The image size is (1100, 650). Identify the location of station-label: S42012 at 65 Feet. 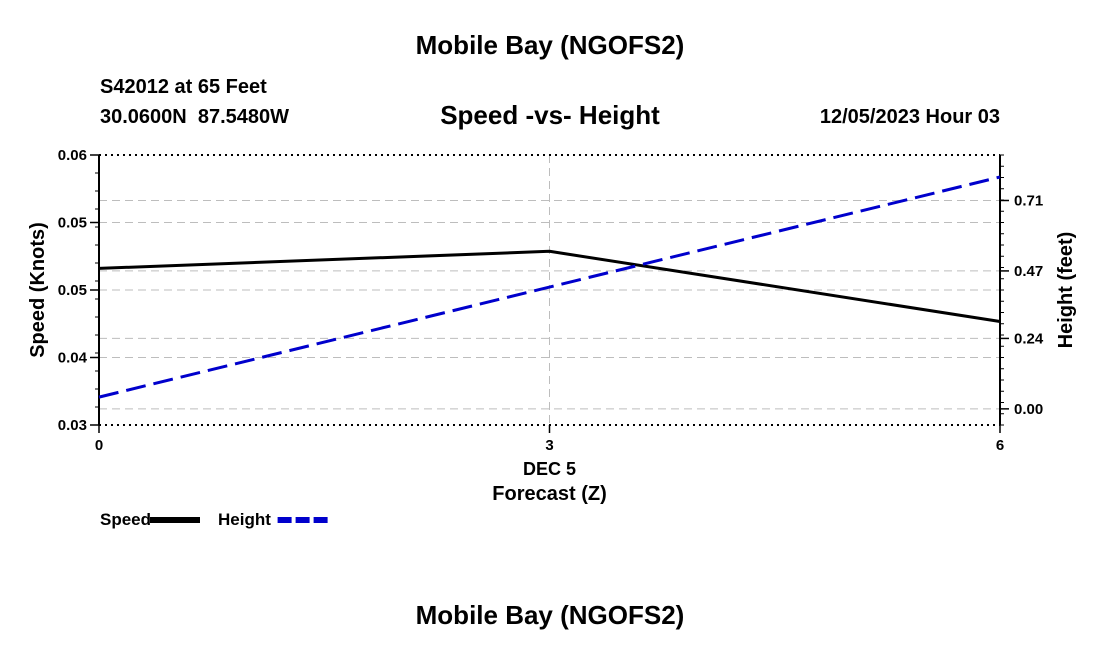
(183, 87).